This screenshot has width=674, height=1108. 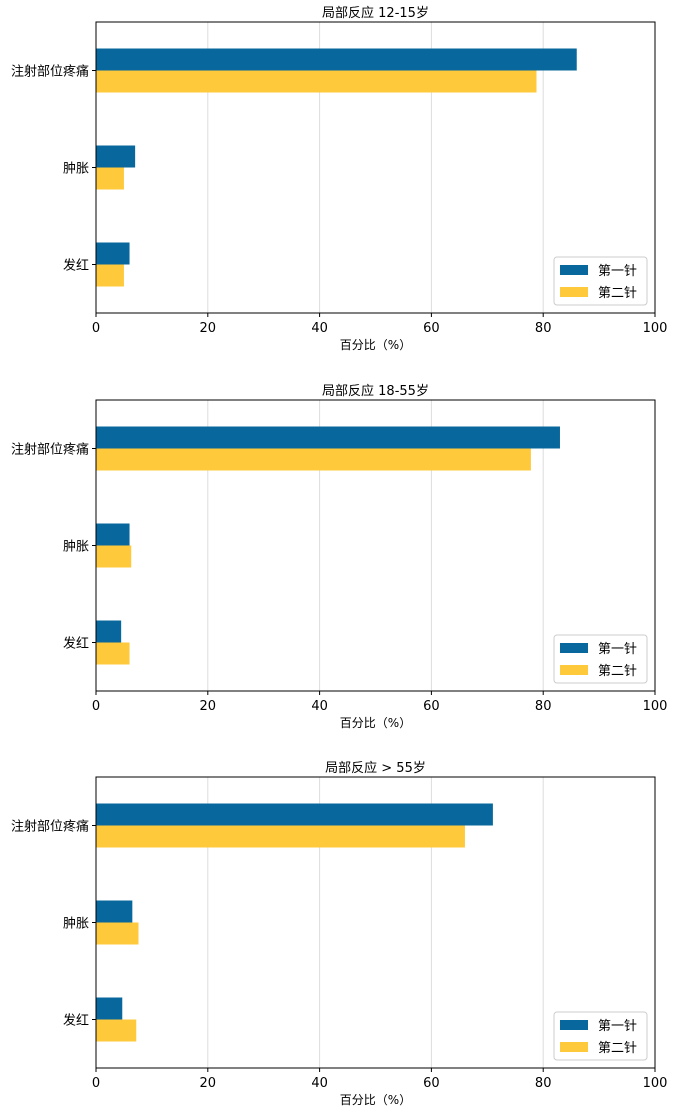 I want to click on chart-title: 局部反应 12-15岁, so click(x=375, y=13).